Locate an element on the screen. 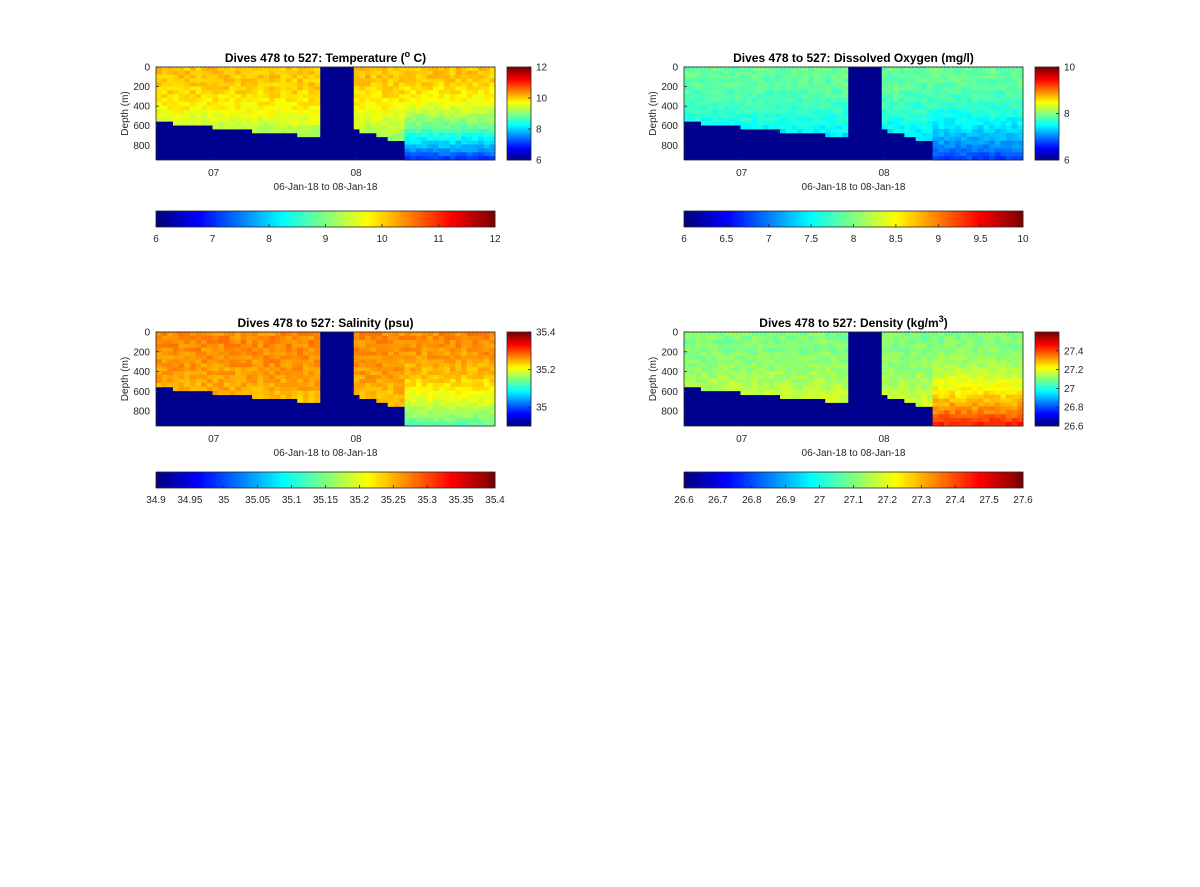 This screenshot has width=1200, height=887. bottom-colorbar-label: 27 is located at coordinates (820, 500).